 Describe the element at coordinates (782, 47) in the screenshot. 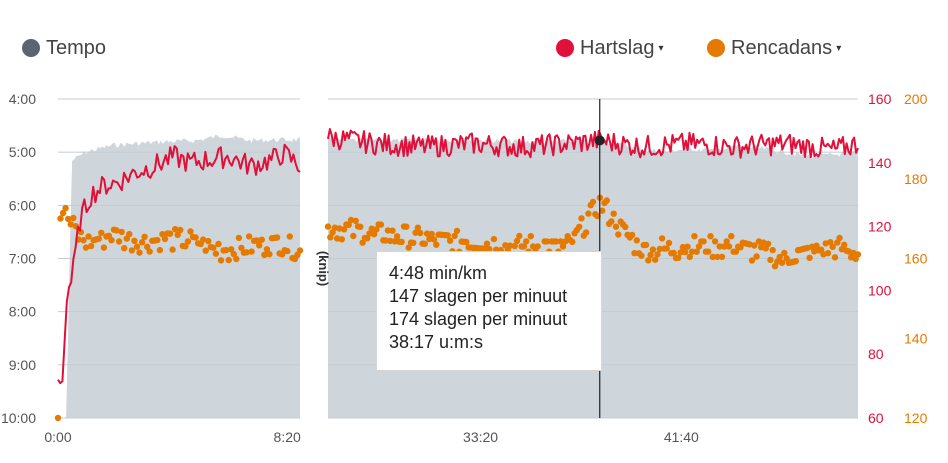

I see `legend-cadence-label: Rencadans` at that location.